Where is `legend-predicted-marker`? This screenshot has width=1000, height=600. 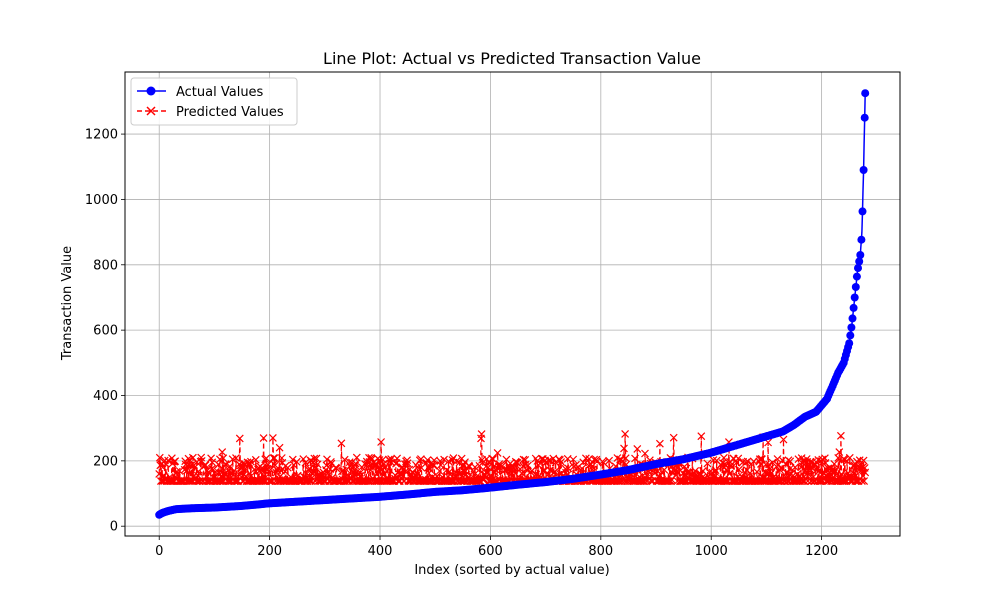 legend-predicted-marker is located at coordinates (151, 111).